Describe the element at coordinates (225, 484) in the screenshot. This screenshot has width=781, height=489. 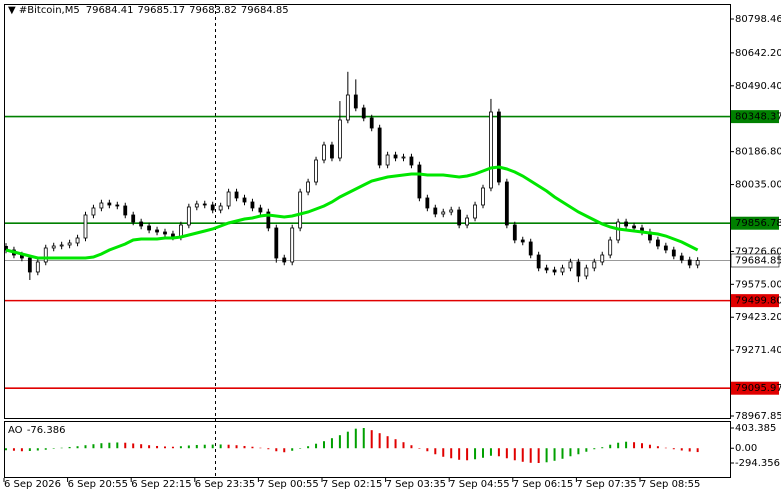
I see `x-tick-label: 6 Sep 23:35` at that location.